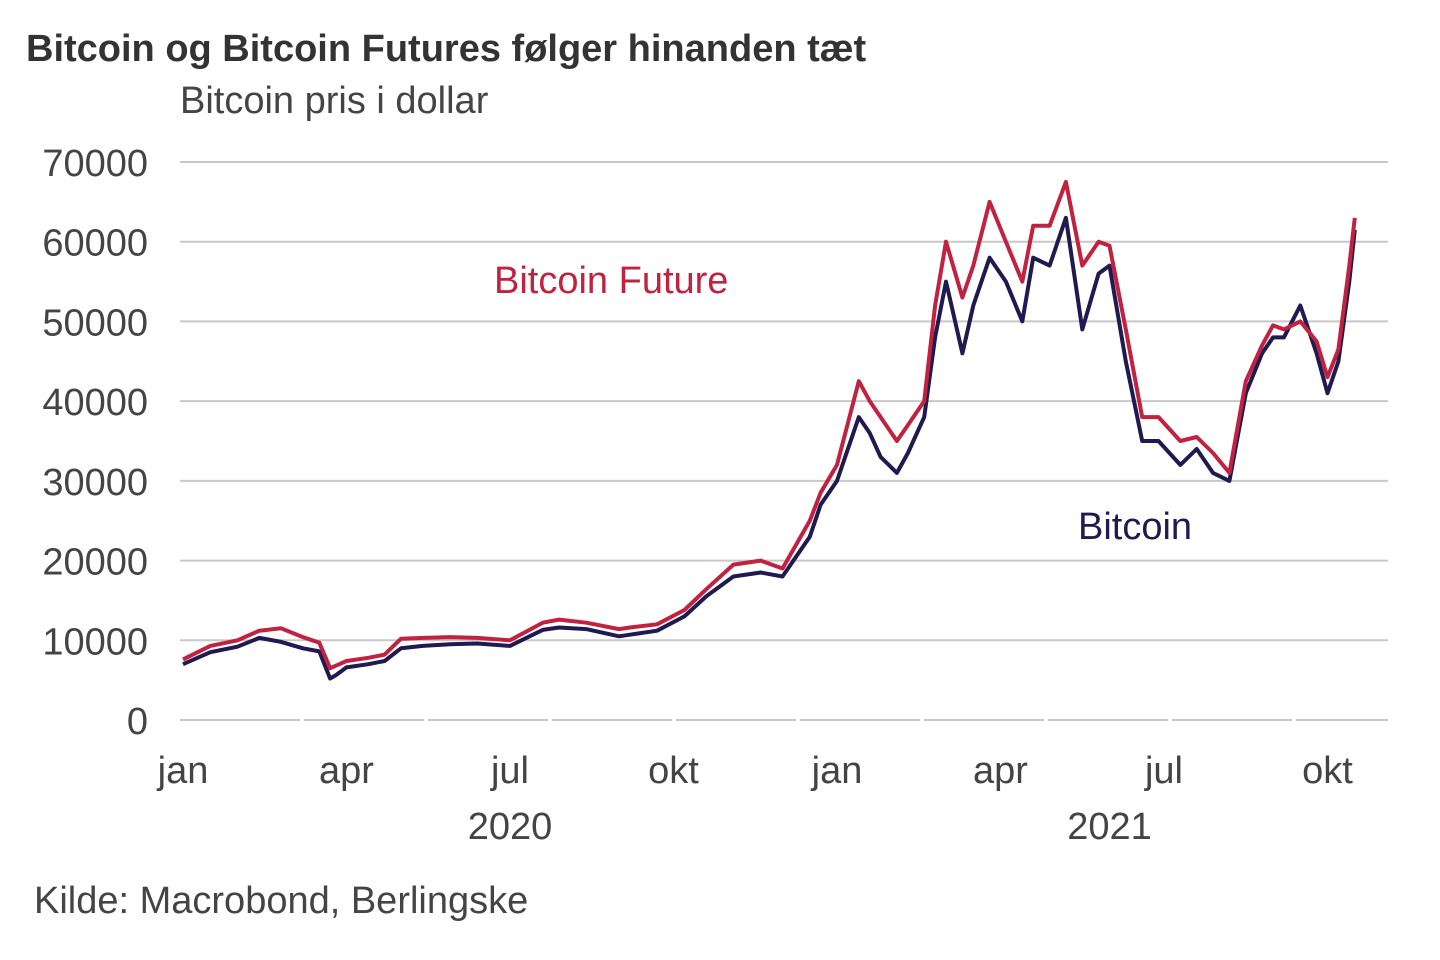 Image resolution: width=1440 pixels, height=960 pixels. I want to click on x-tick-labels: jan apr jul okt jan apr jul okt 2020 2021, so click(755, 799).